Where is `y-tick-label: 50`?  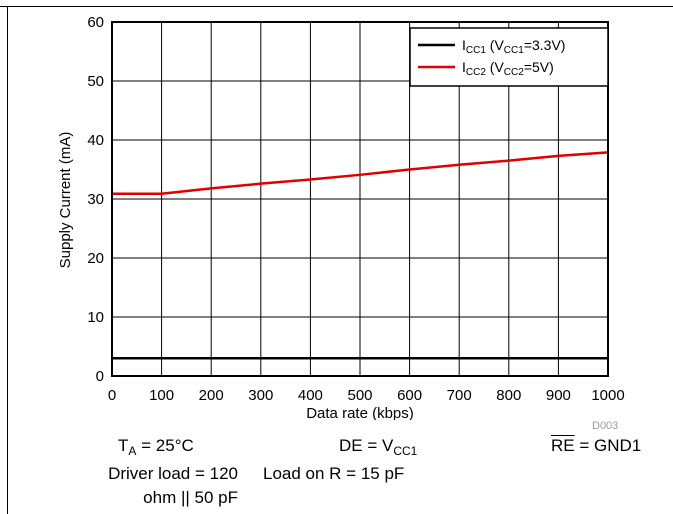 y-tick-label: 50 is located at coordinates (95, 81).